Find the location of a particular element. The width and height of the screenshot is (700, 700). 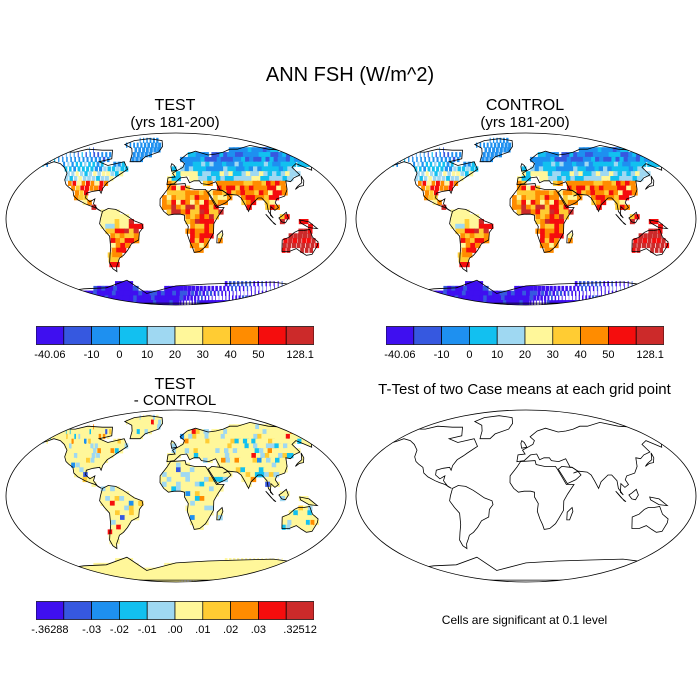

coastline-borneo is located at coordinates (633, 217).